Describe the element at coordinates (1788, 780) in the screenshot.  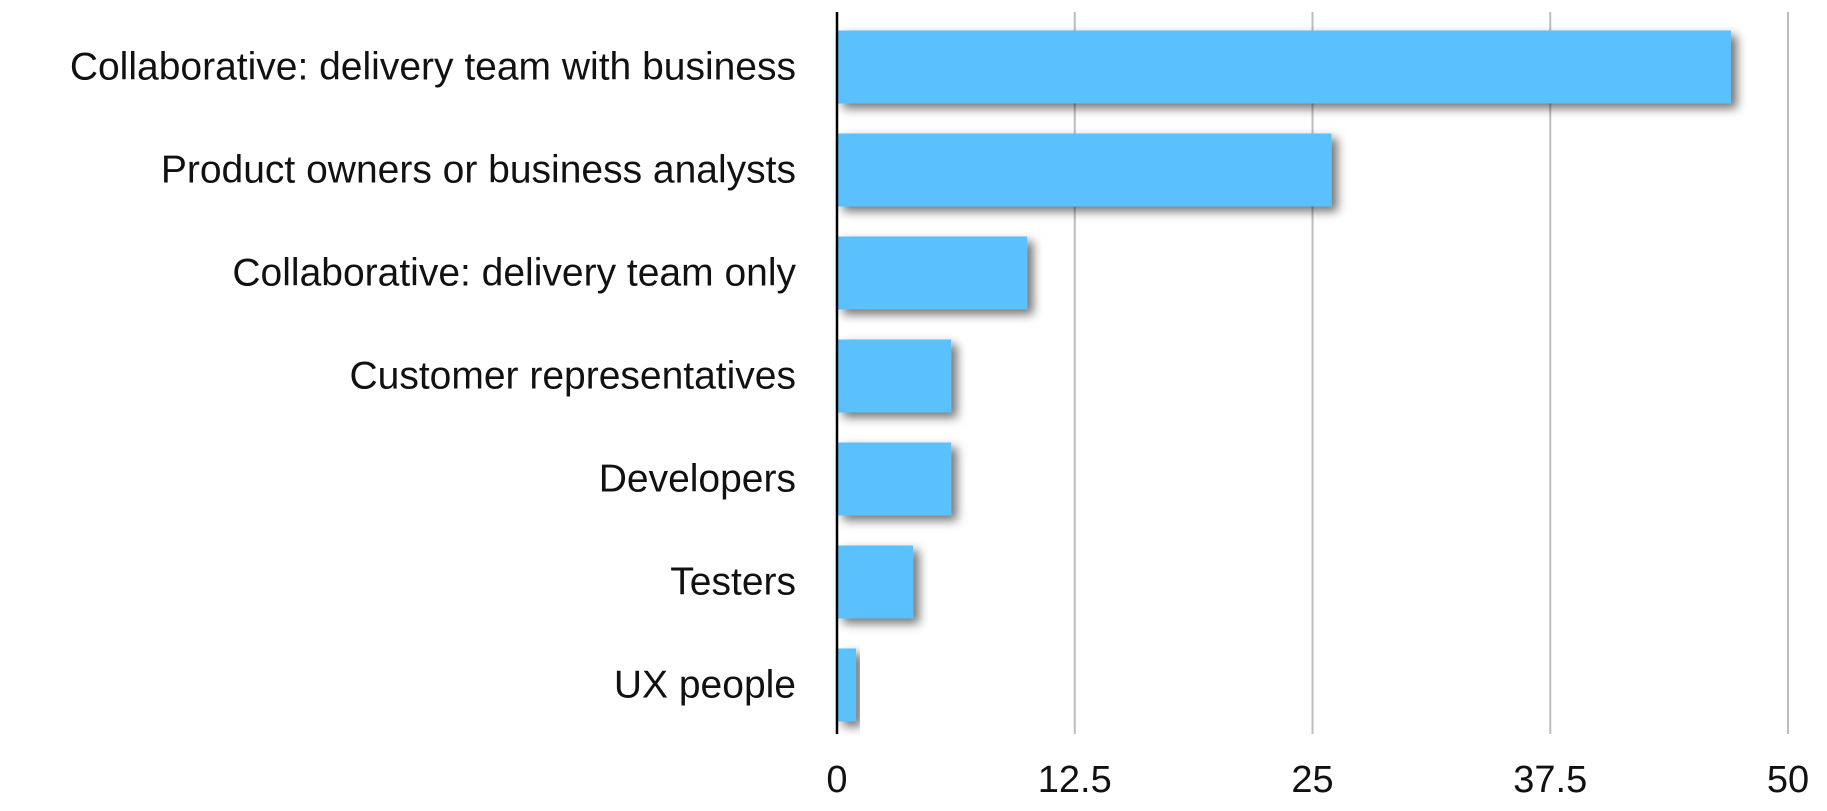
I see `x-tick-label: 50` at that location.